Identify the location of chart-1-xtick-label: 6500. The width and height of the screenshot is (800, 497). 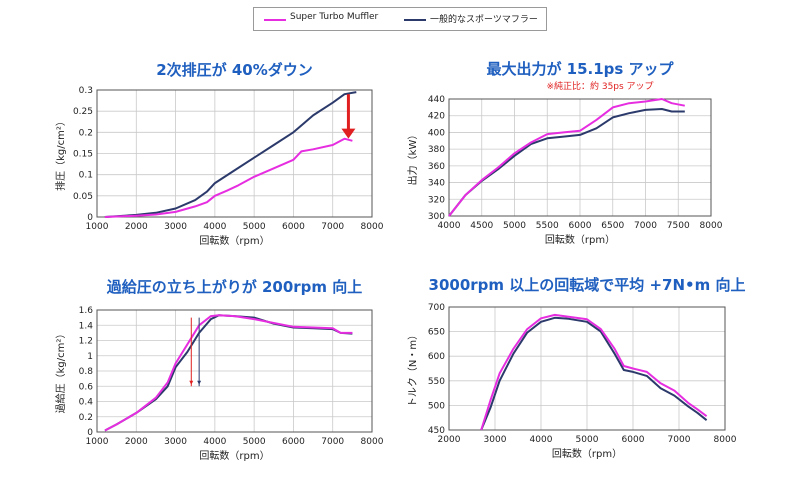
(612, 226).